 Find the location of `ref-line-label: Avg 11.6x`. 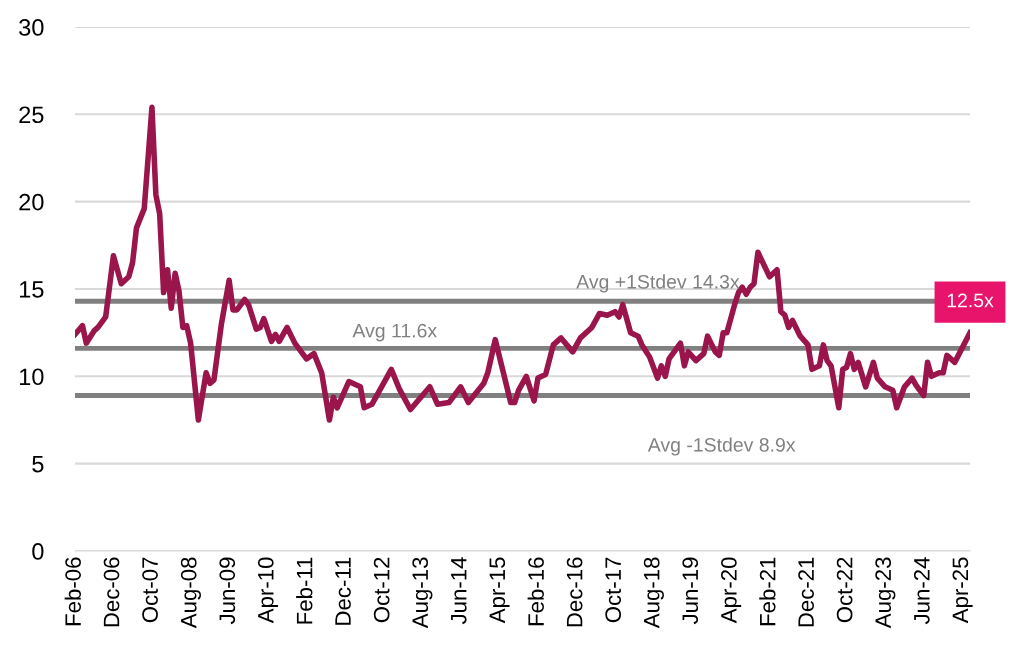

ref-line-label: Avg 11.6x is located at coordinates (394, 332).